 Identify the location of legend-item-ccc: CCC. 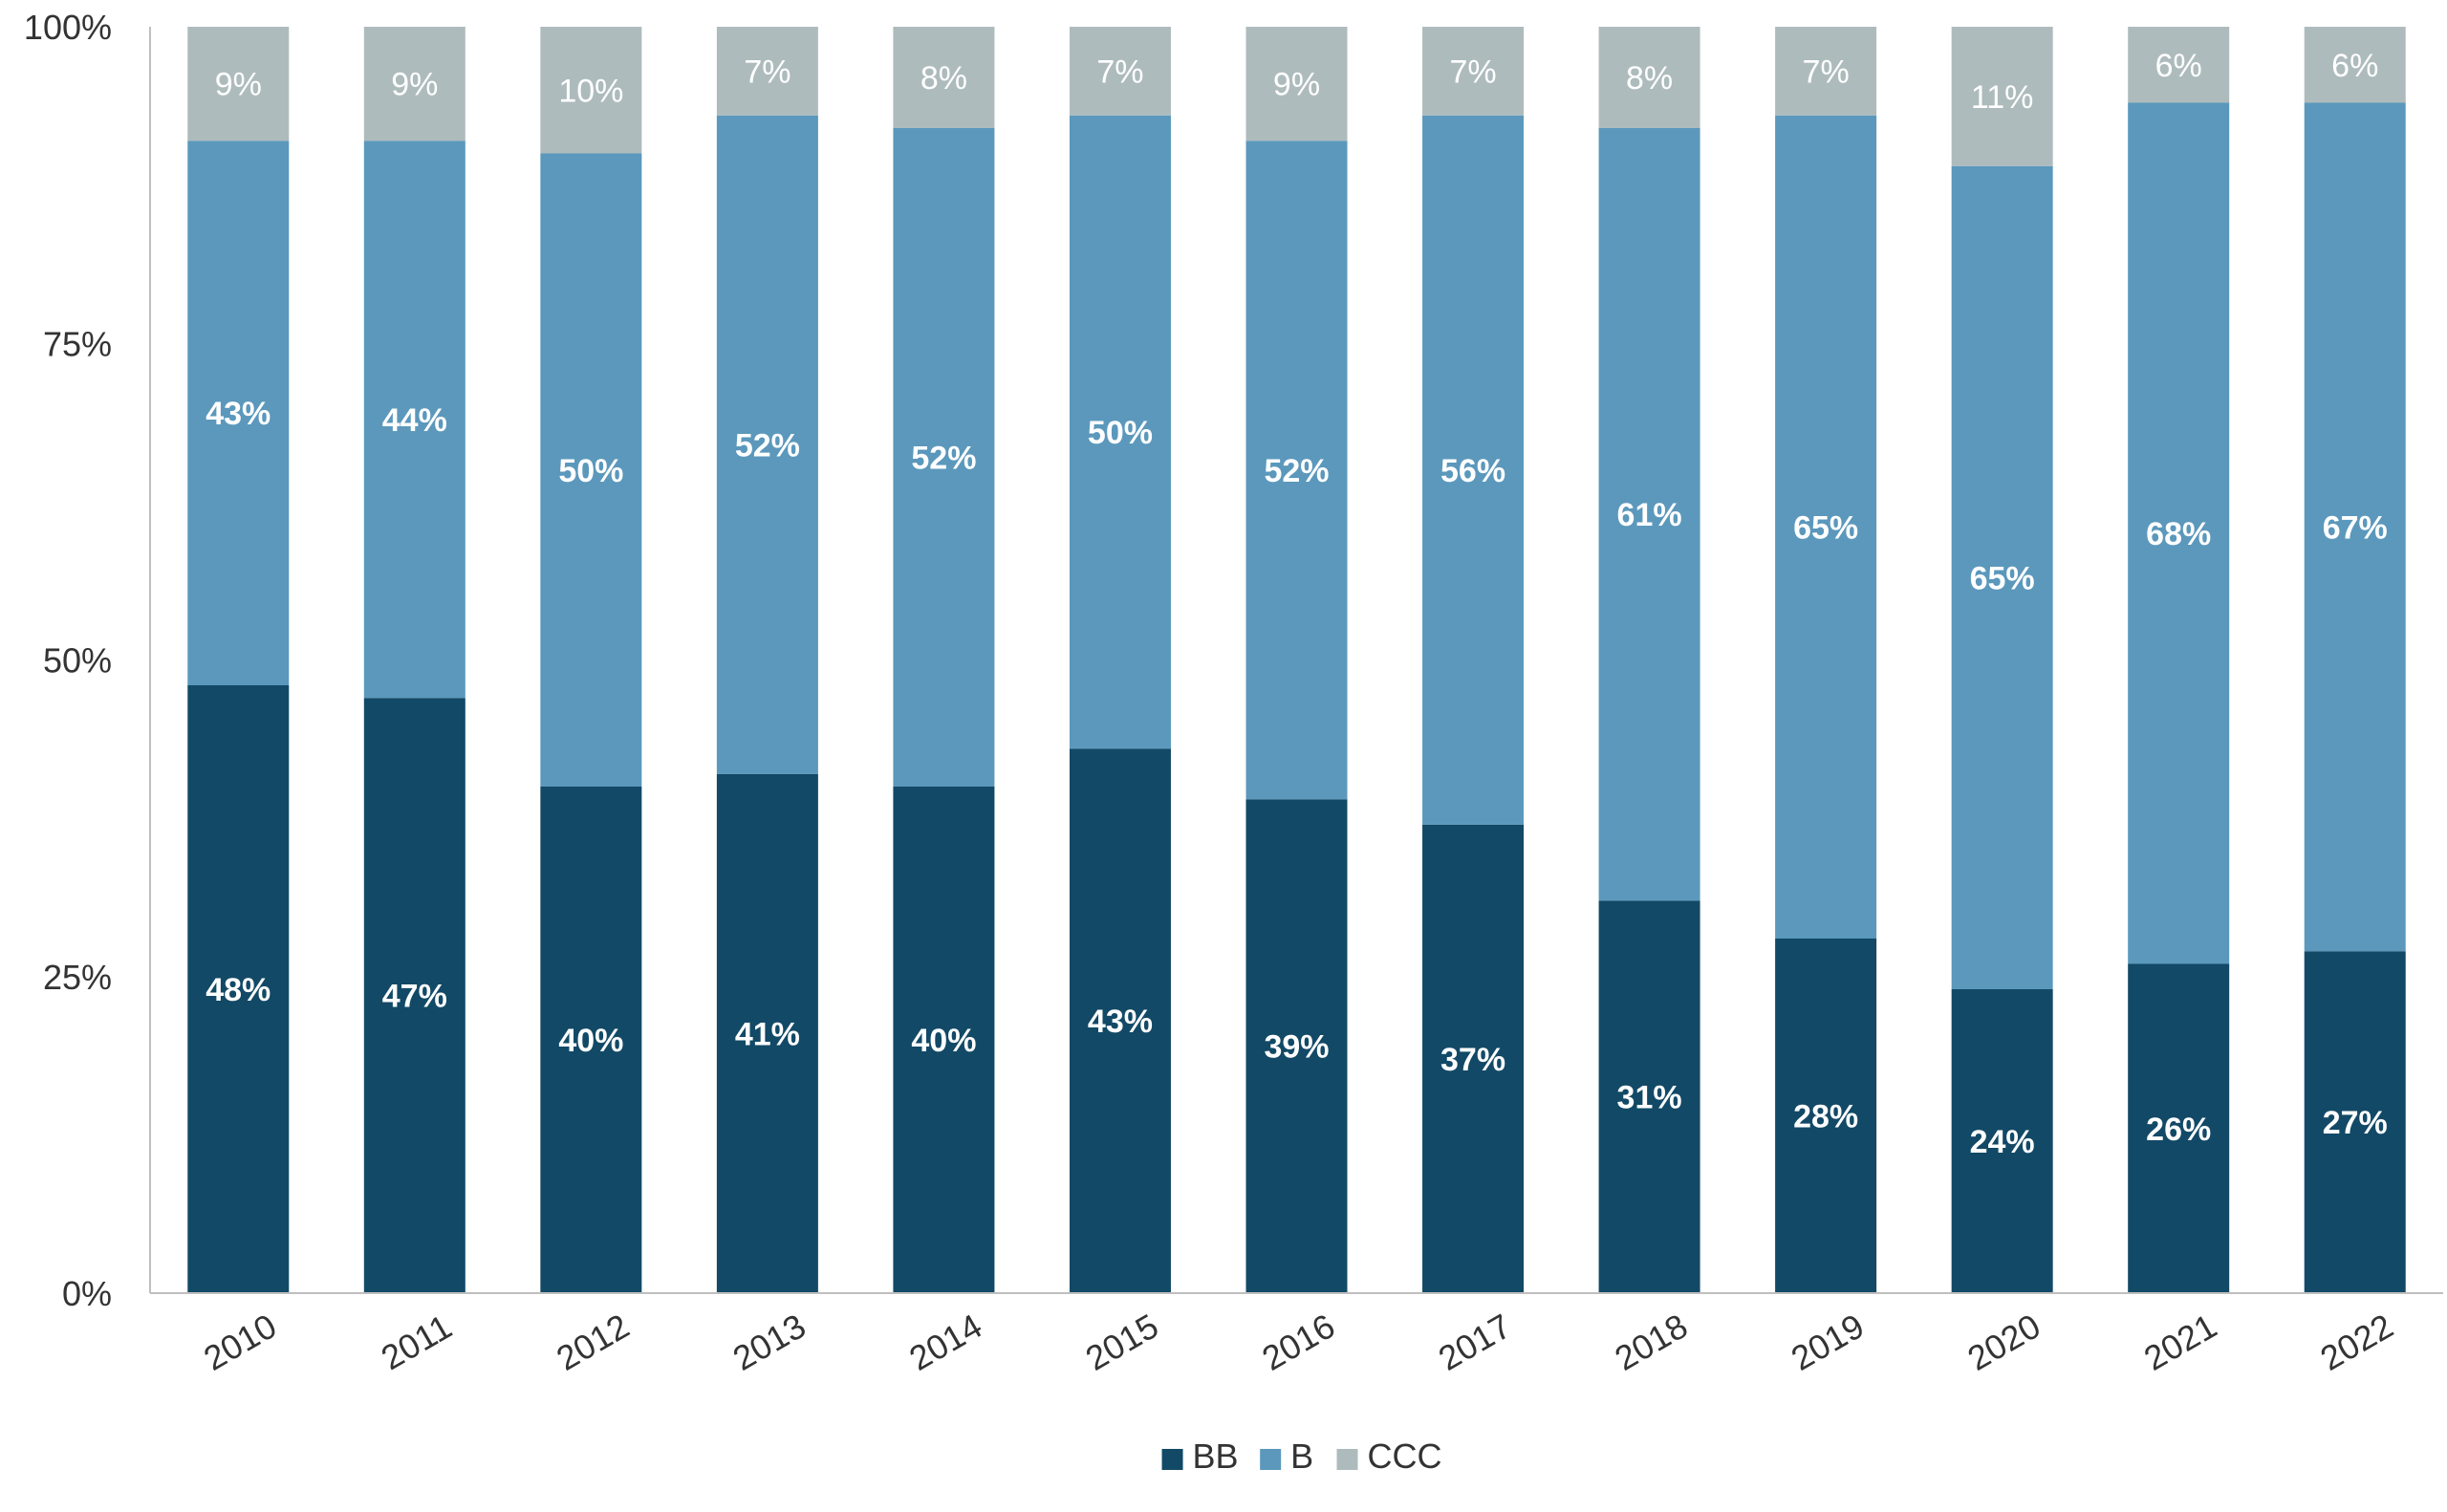
(1389, 1456).